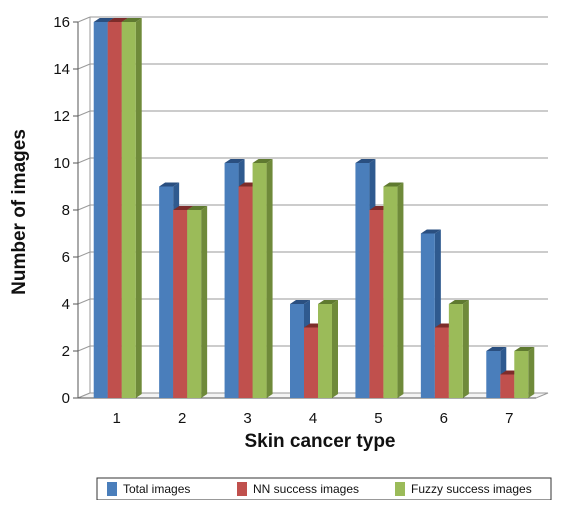 This screenshot has width=561, height=505. What do you see at coordinates (156, 489) in the screenshot?
I see `legend-label: Total images` at bounding box center [156, 489].